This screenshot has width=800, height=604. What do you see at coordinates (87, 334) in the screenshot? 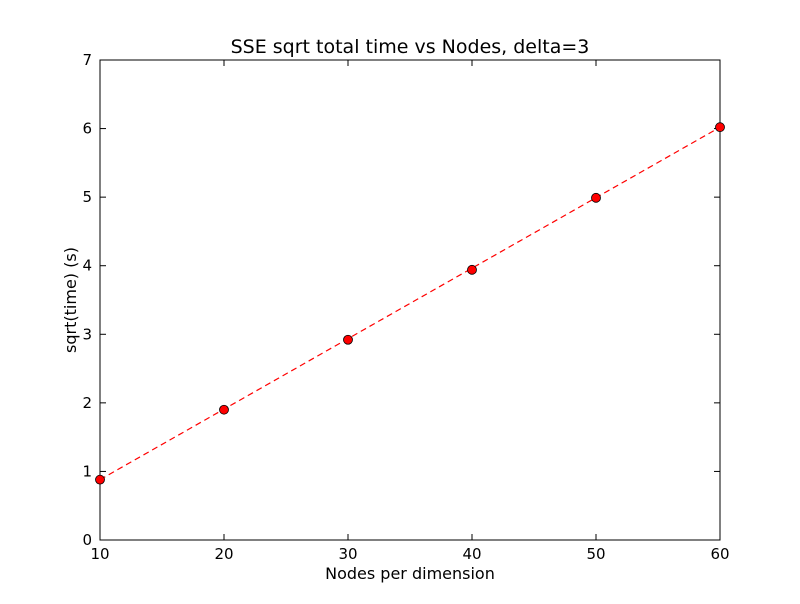
I see `y-tick-label: 3` at bounding box center [87, 334].